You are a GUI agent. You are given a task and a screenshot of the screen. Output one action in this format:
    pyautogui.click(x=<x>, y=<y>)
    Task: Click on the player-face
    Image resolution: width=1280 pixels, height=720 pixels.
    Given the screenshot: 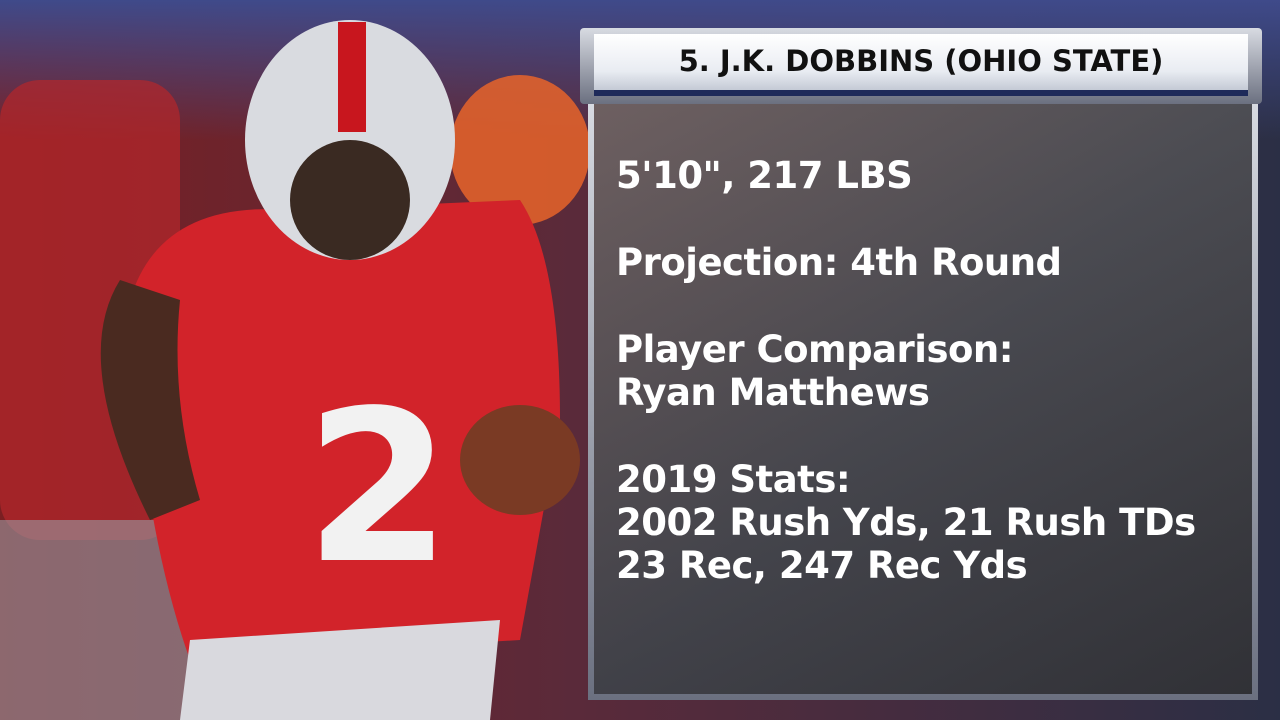 What is the action you would take?
    pyautogui.click(x=350, y=200)
    